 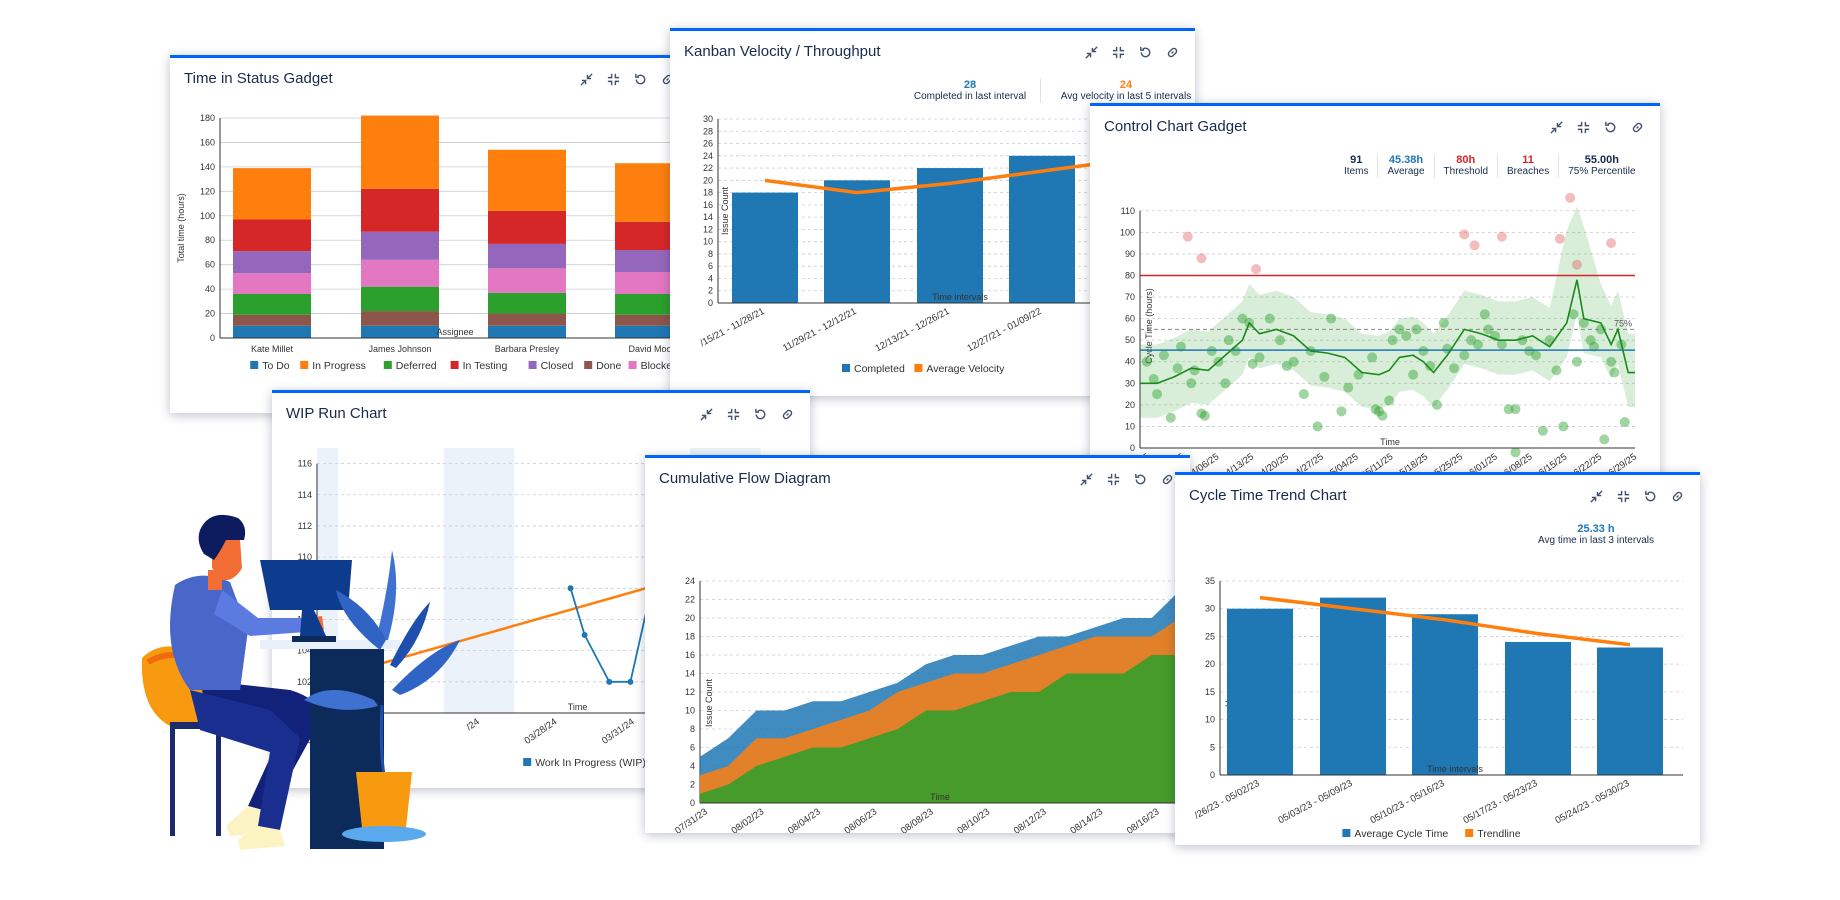 I want to click on stat-label: Items, so click(x=1356, y=172).